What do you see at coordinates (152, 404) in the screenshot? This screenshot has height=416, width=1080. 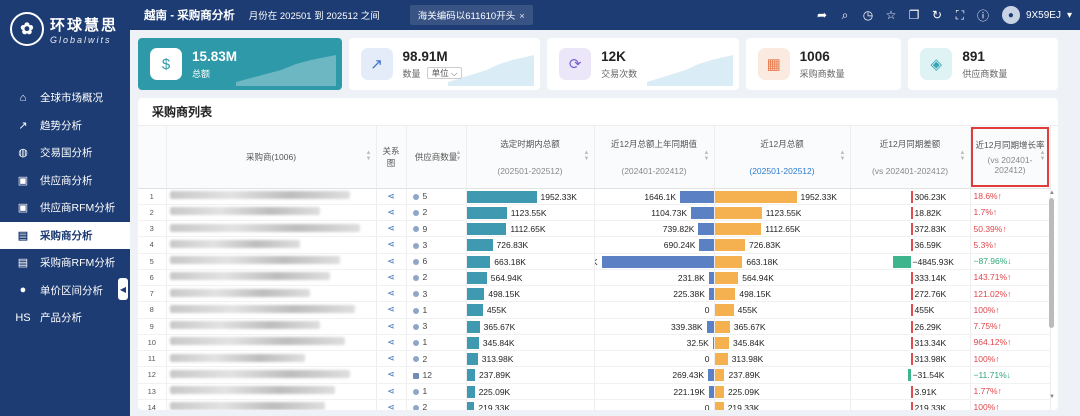 I see `row-index: 14` at bounding box center [152, 404].